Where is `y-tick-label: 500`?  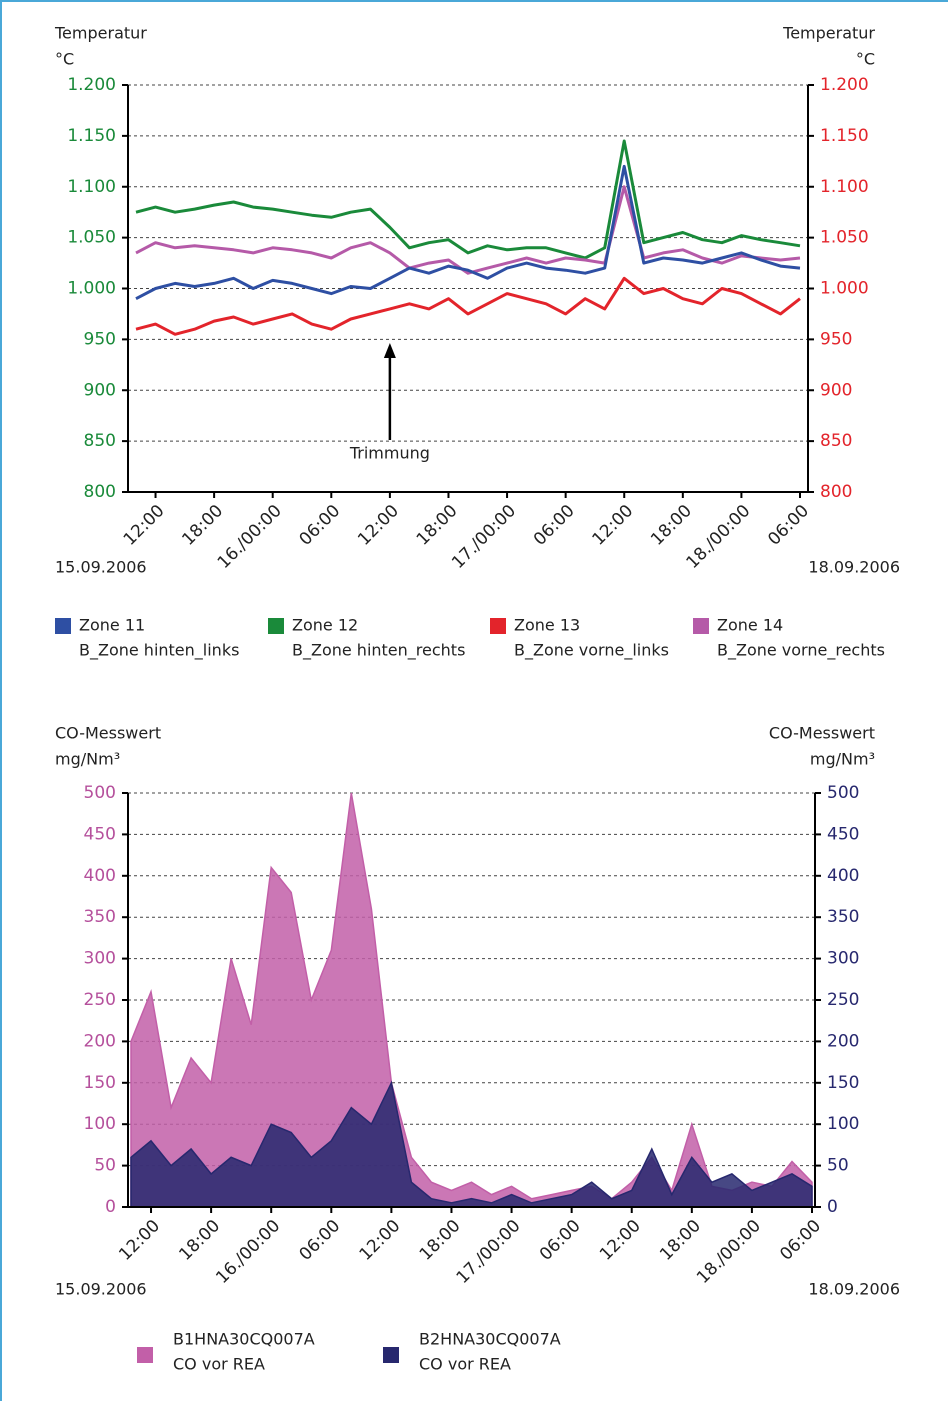
y-tick-label: 500 is located at coordinates (100, 793).